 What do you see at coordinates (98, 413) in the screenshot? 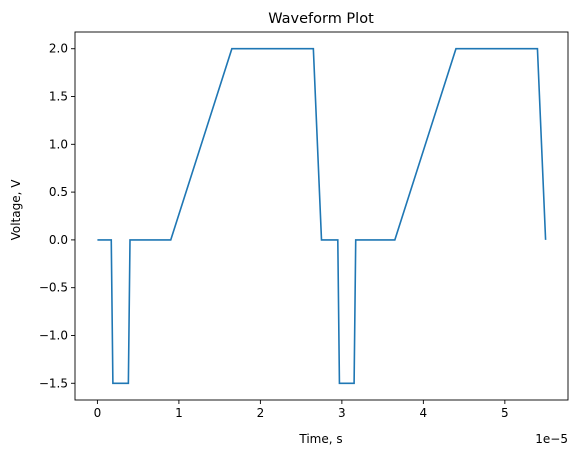
I see `x-tick-label: 0` at bounding box center [98, 413].